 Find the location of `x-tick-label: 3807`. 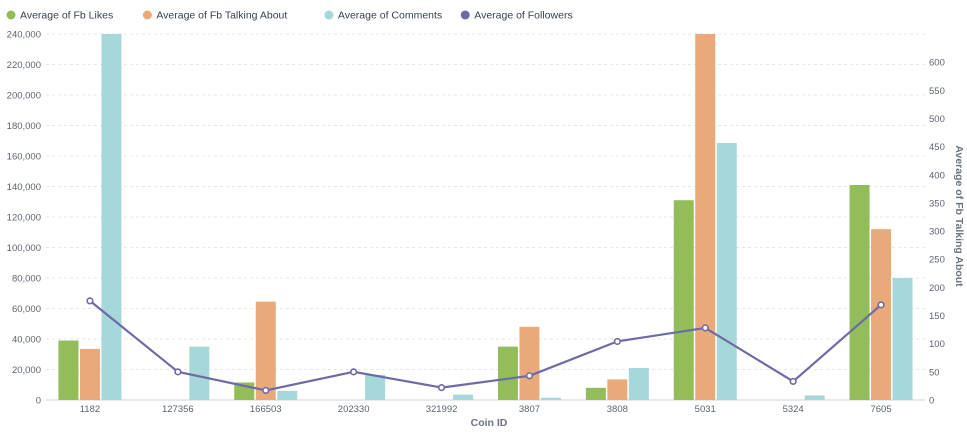

x-tick-label: 3807 is located at coordinates (529, 409).